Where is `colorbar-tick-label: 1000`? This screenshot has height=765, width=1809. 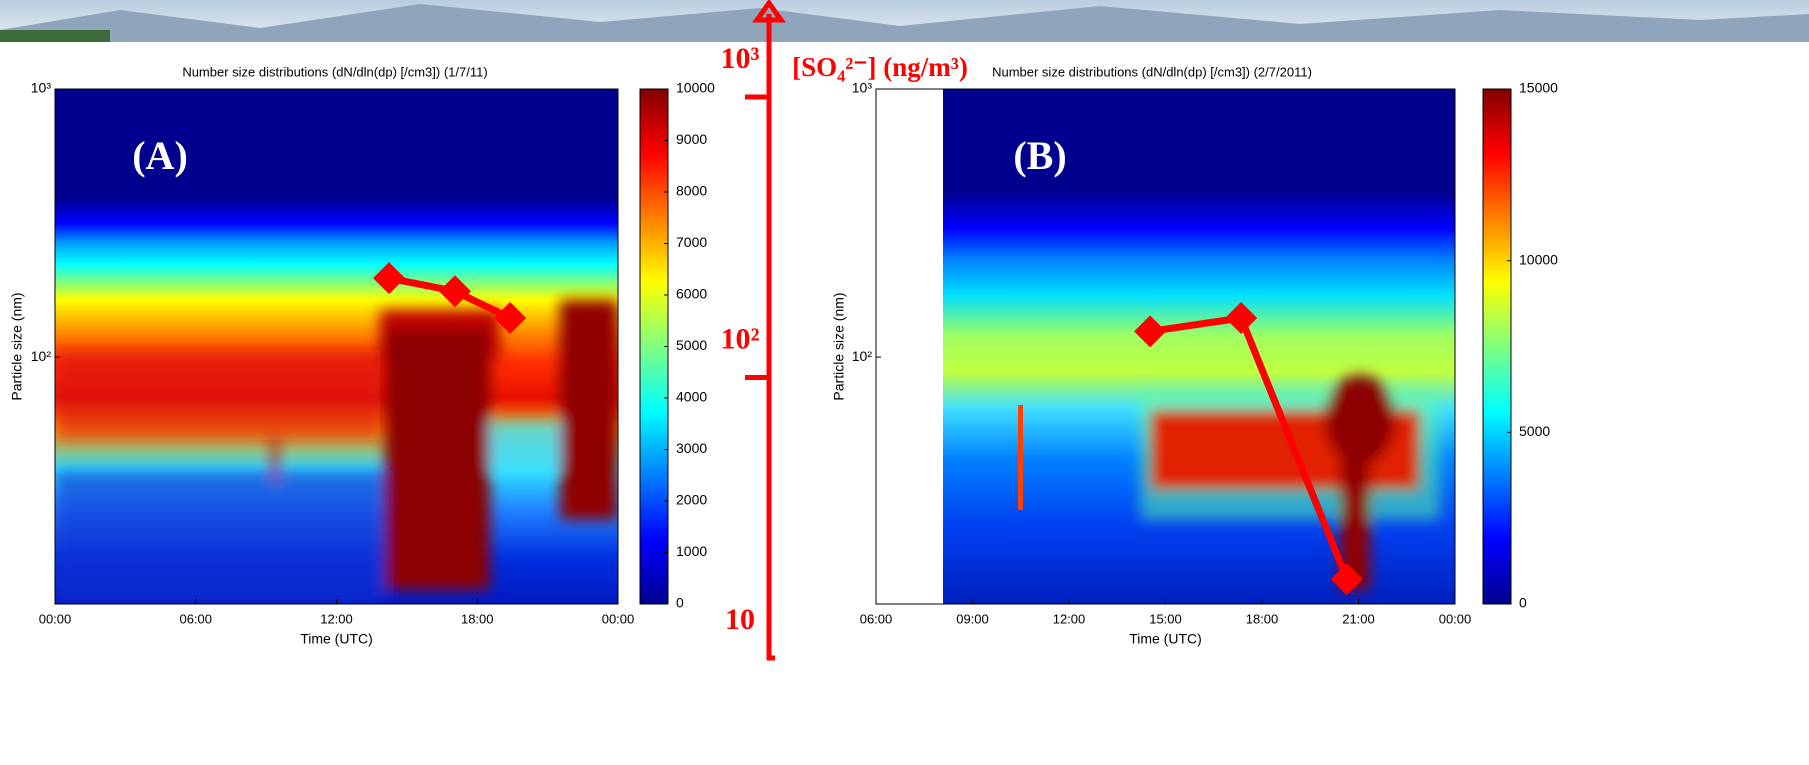
colorbar-tick-label: 1000 is located at coordinates (691, 551).